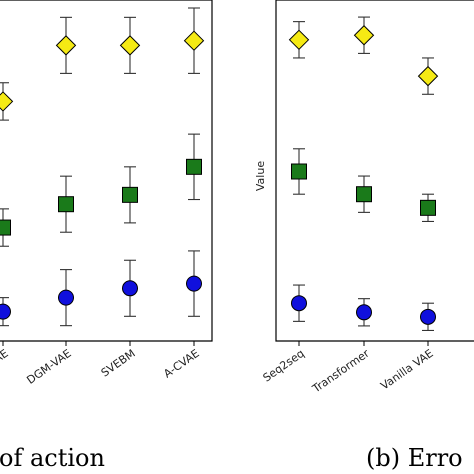 The width and height of the screenshot is (474, 474). What do you see at coordinates (260, 176) in the screenshot?
I see `right-y-axis-label: Value` at bounding box center [260, 176].